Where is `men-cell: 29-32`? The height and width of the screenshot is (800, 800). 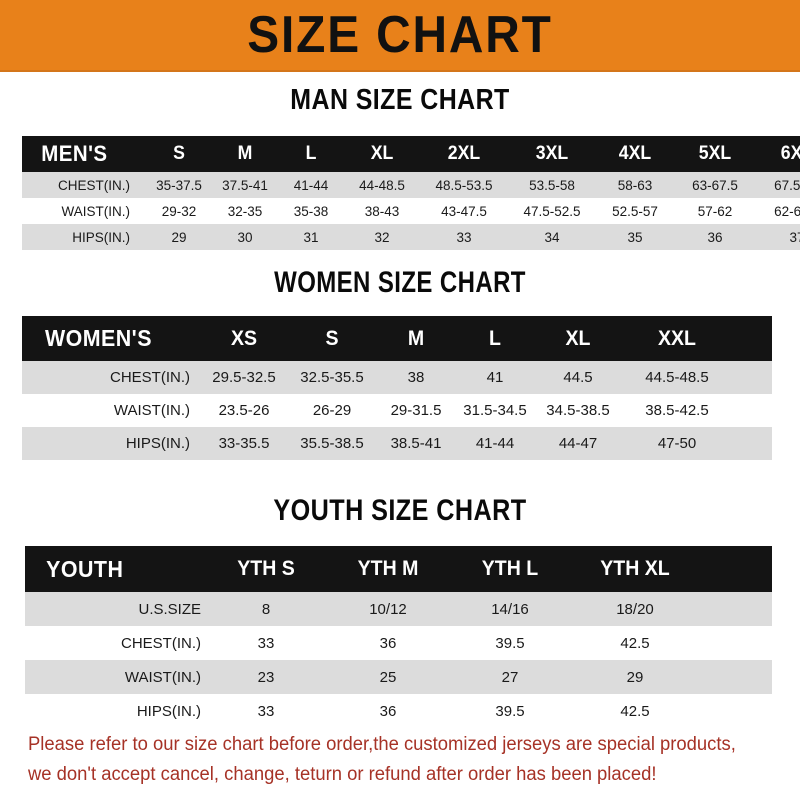
men-cell: 29-32 is located at coordinates (179, 211).